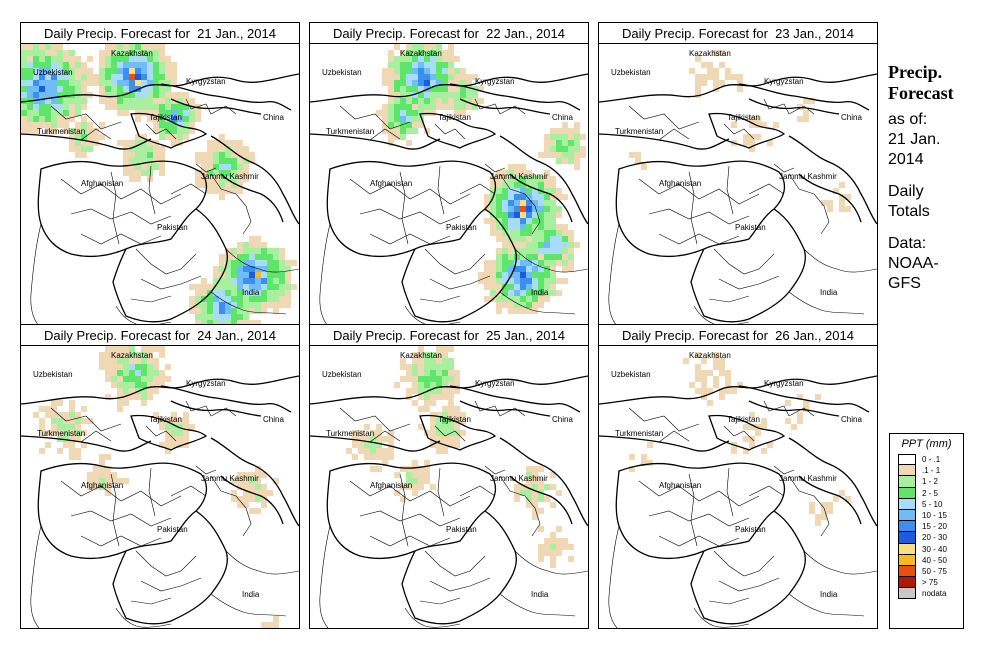 This screenshot has width=983, height=649. I want to click on country-label-jammu-kashmir: Jammu Kashmir, so click(230, 176).